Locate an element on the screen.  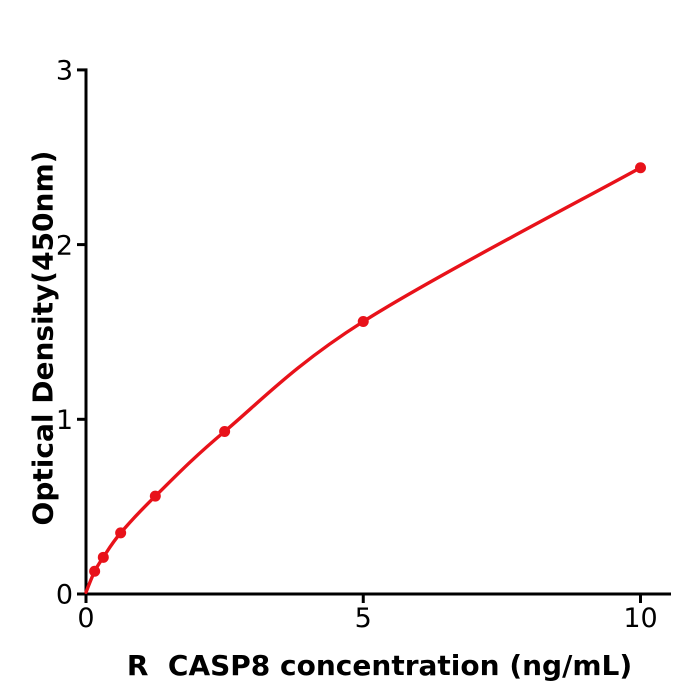
x-tick-label-10: 10 is located at coordinates (640, 618).